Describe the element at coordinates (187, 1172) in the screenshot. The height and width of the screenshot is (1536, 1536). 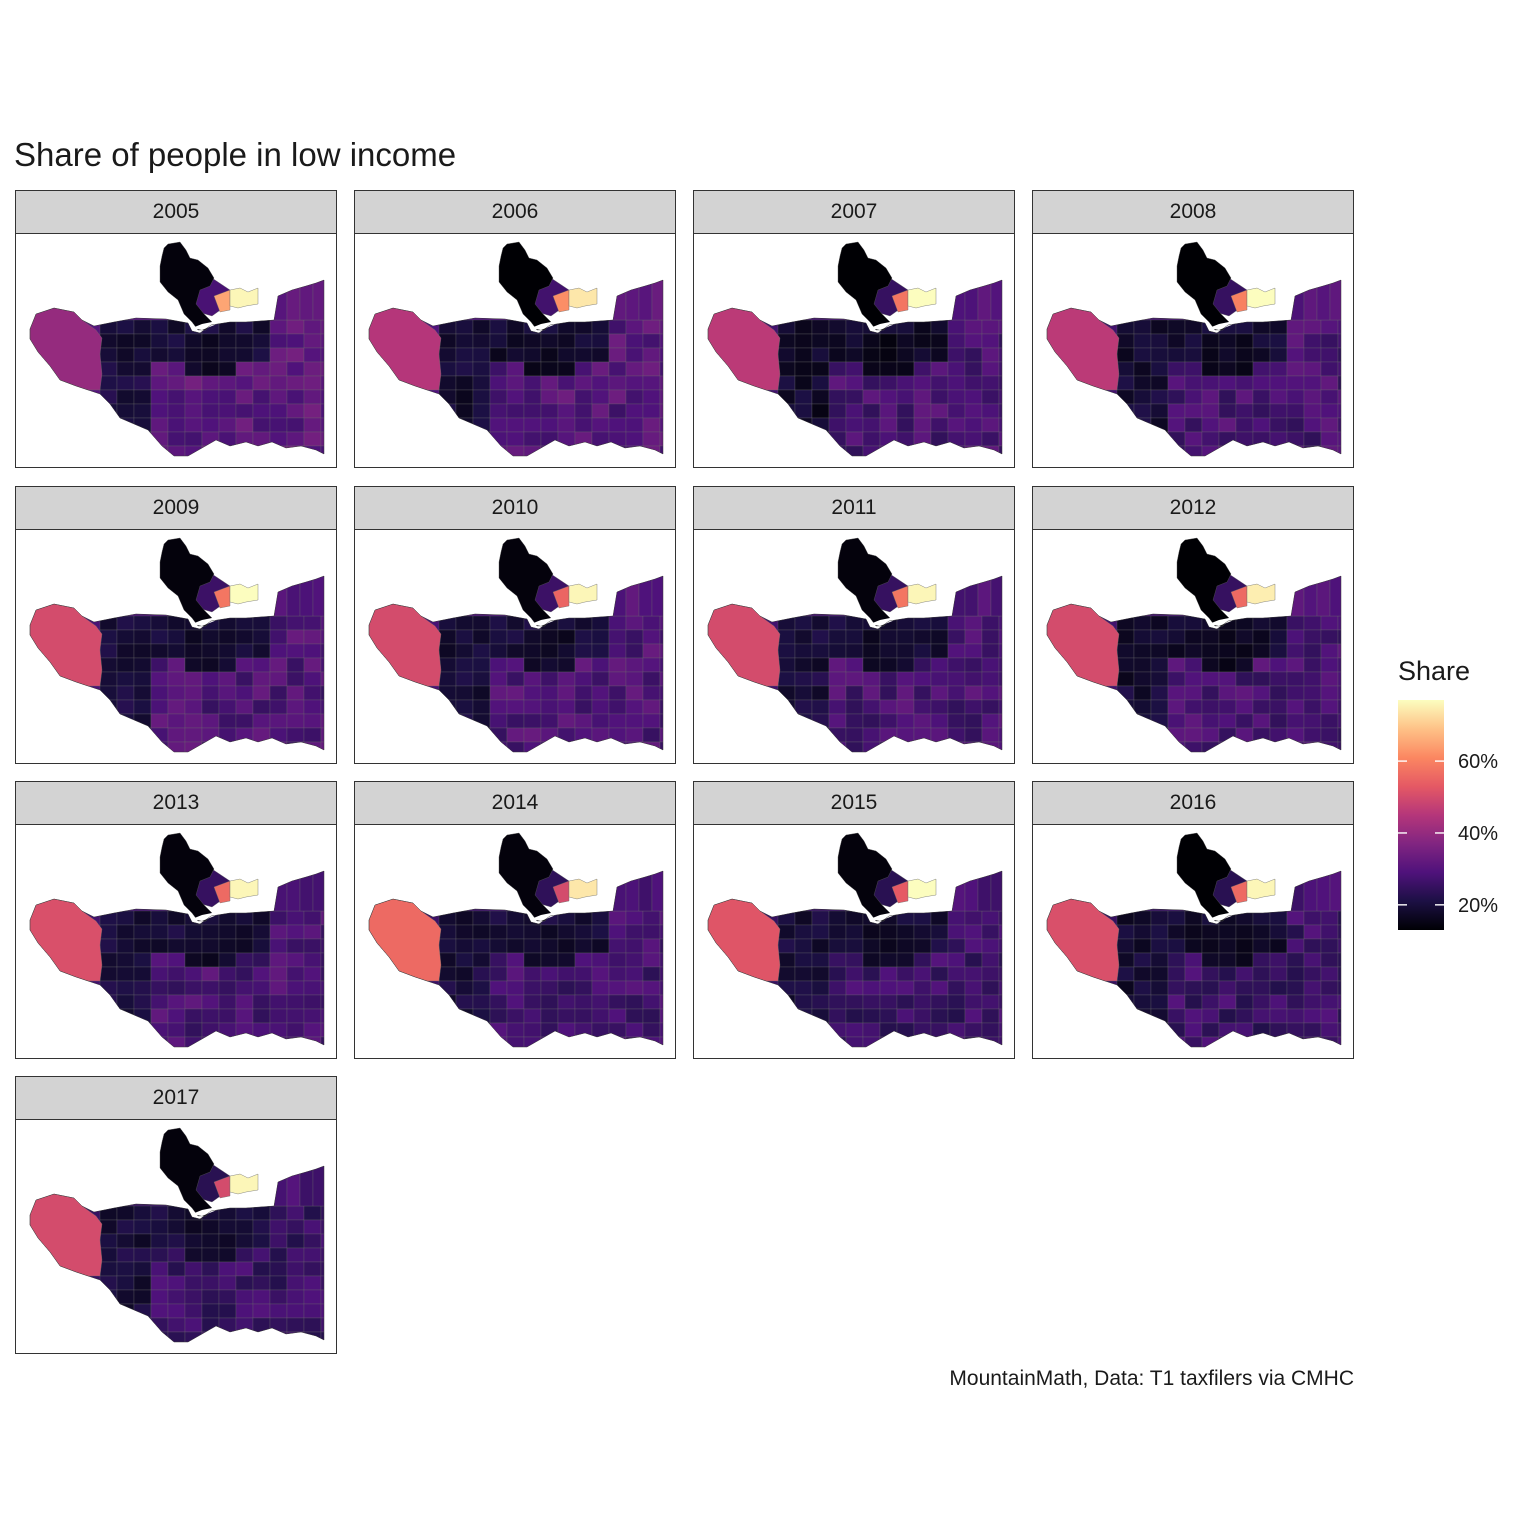
I see `region-park` at that location.